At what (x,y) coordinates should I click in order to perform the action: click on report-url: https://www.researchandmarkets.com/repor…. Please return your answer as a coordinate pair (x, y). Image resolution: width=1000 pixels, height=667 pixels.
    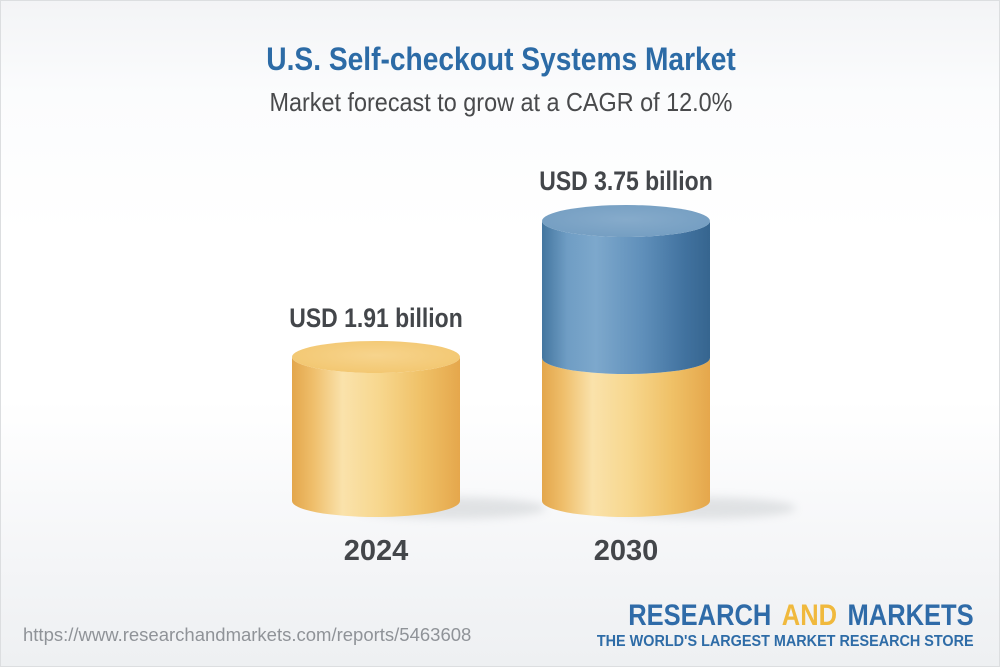
    Looking at the image, I should click on (247, 634).